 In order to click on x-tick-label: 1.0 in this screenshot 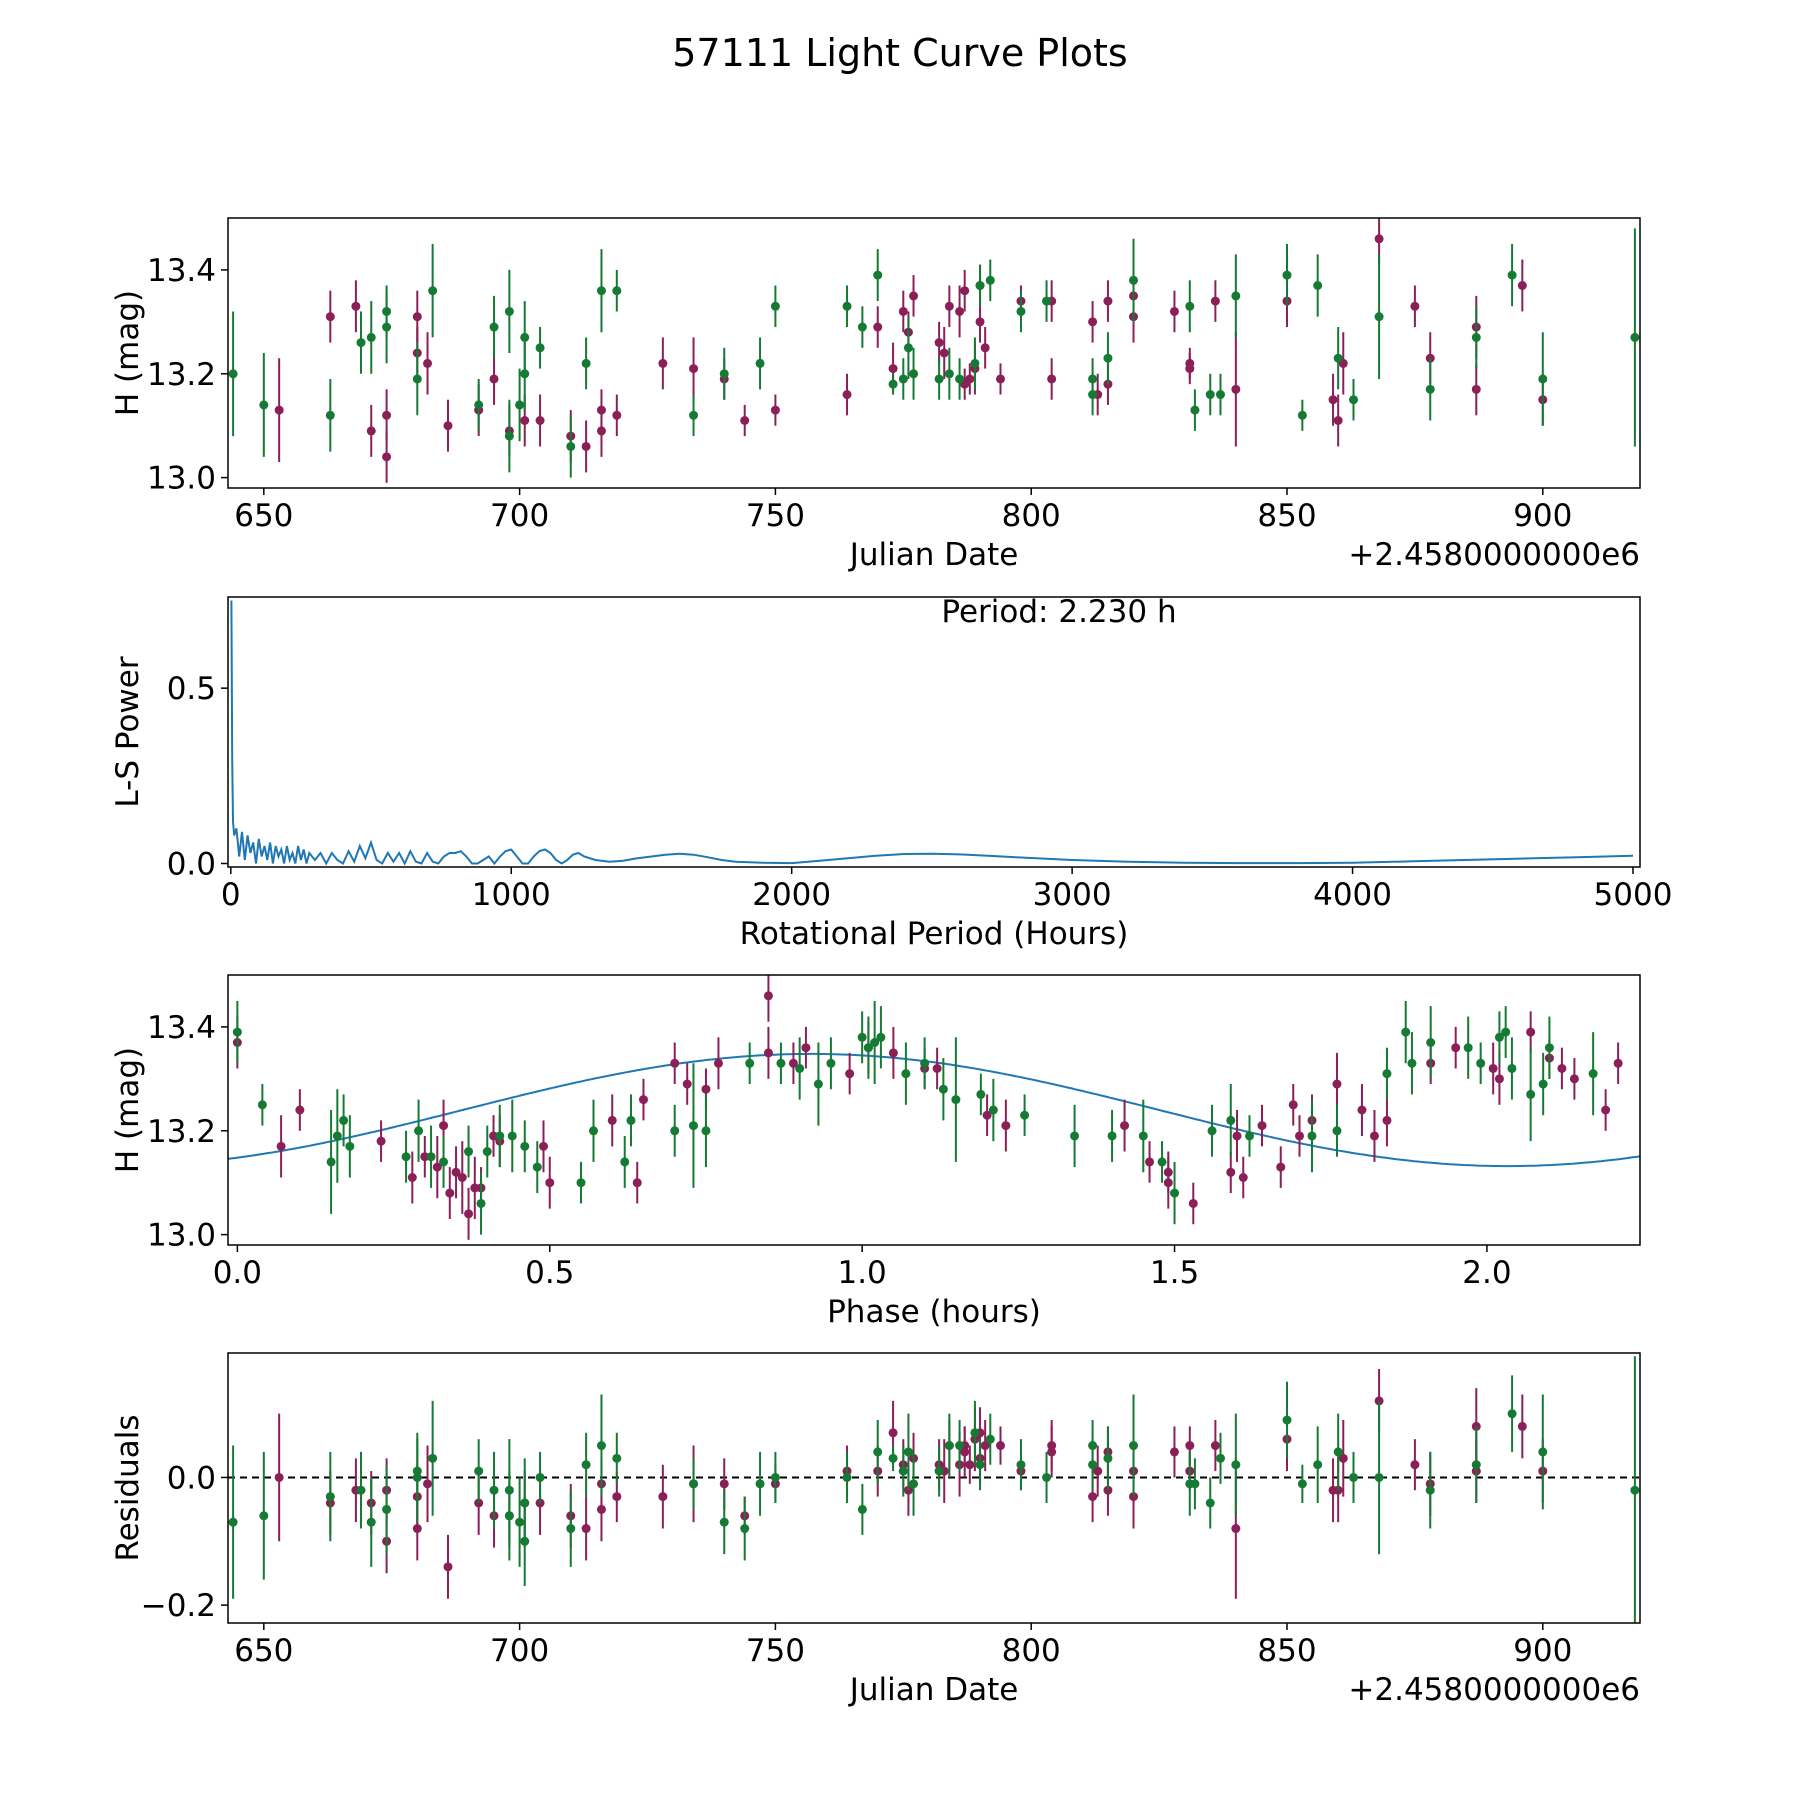, I will do `click(861, 1273)`.